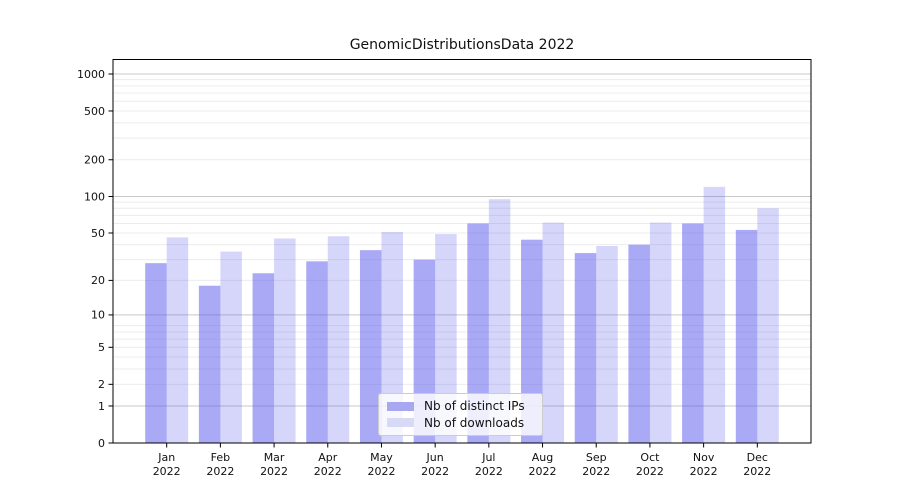 The image size is (900, 500). I want to click on y-tick-label: 10, so click(98, 315).